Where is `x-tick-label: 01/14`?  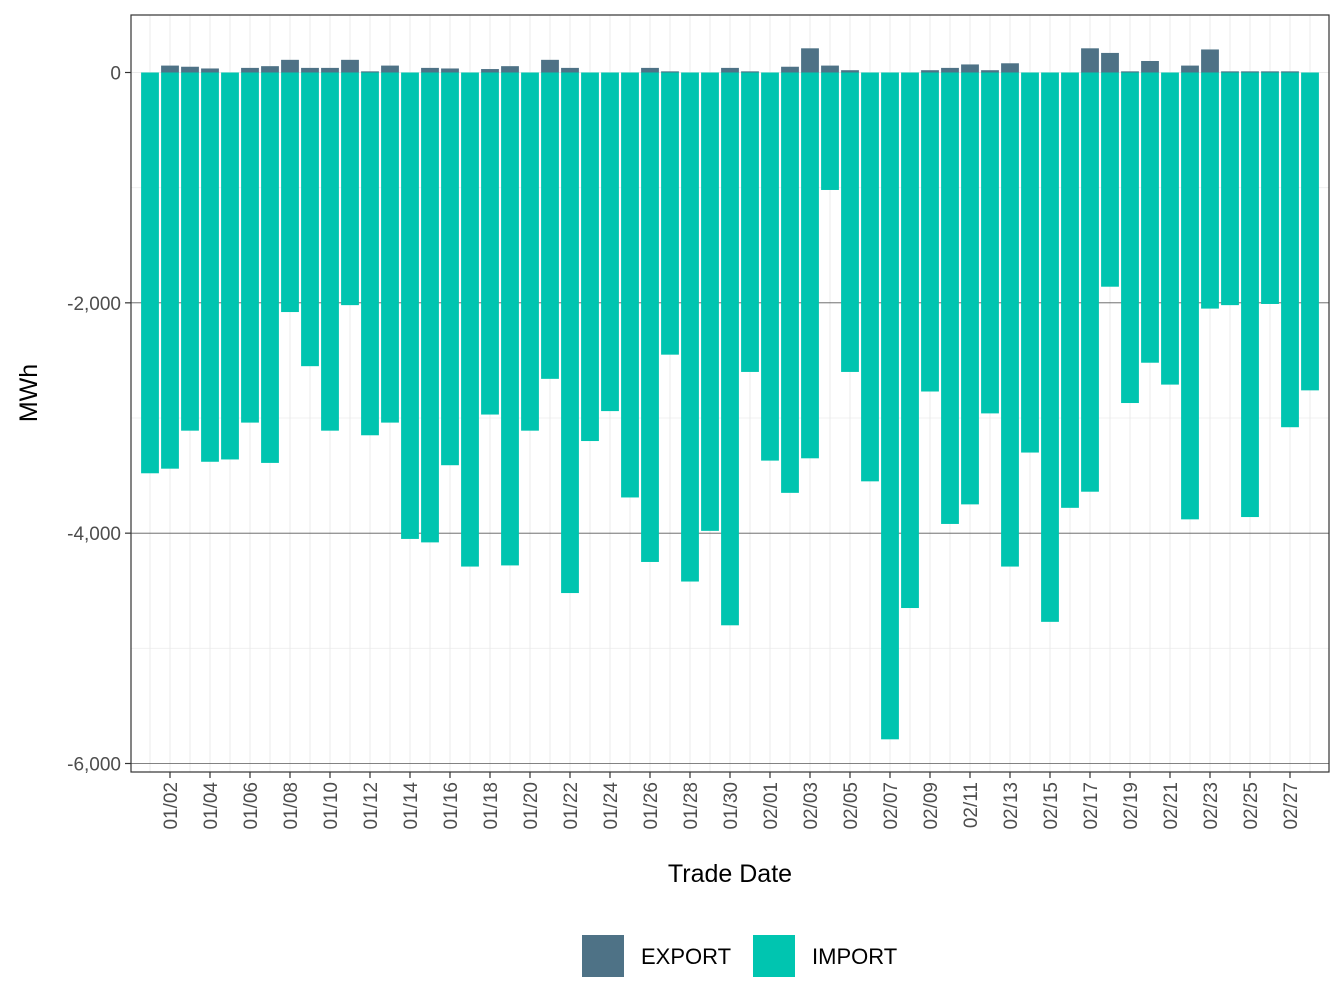 x-tick-label: 01/14 is located at coordinates (411, 806).